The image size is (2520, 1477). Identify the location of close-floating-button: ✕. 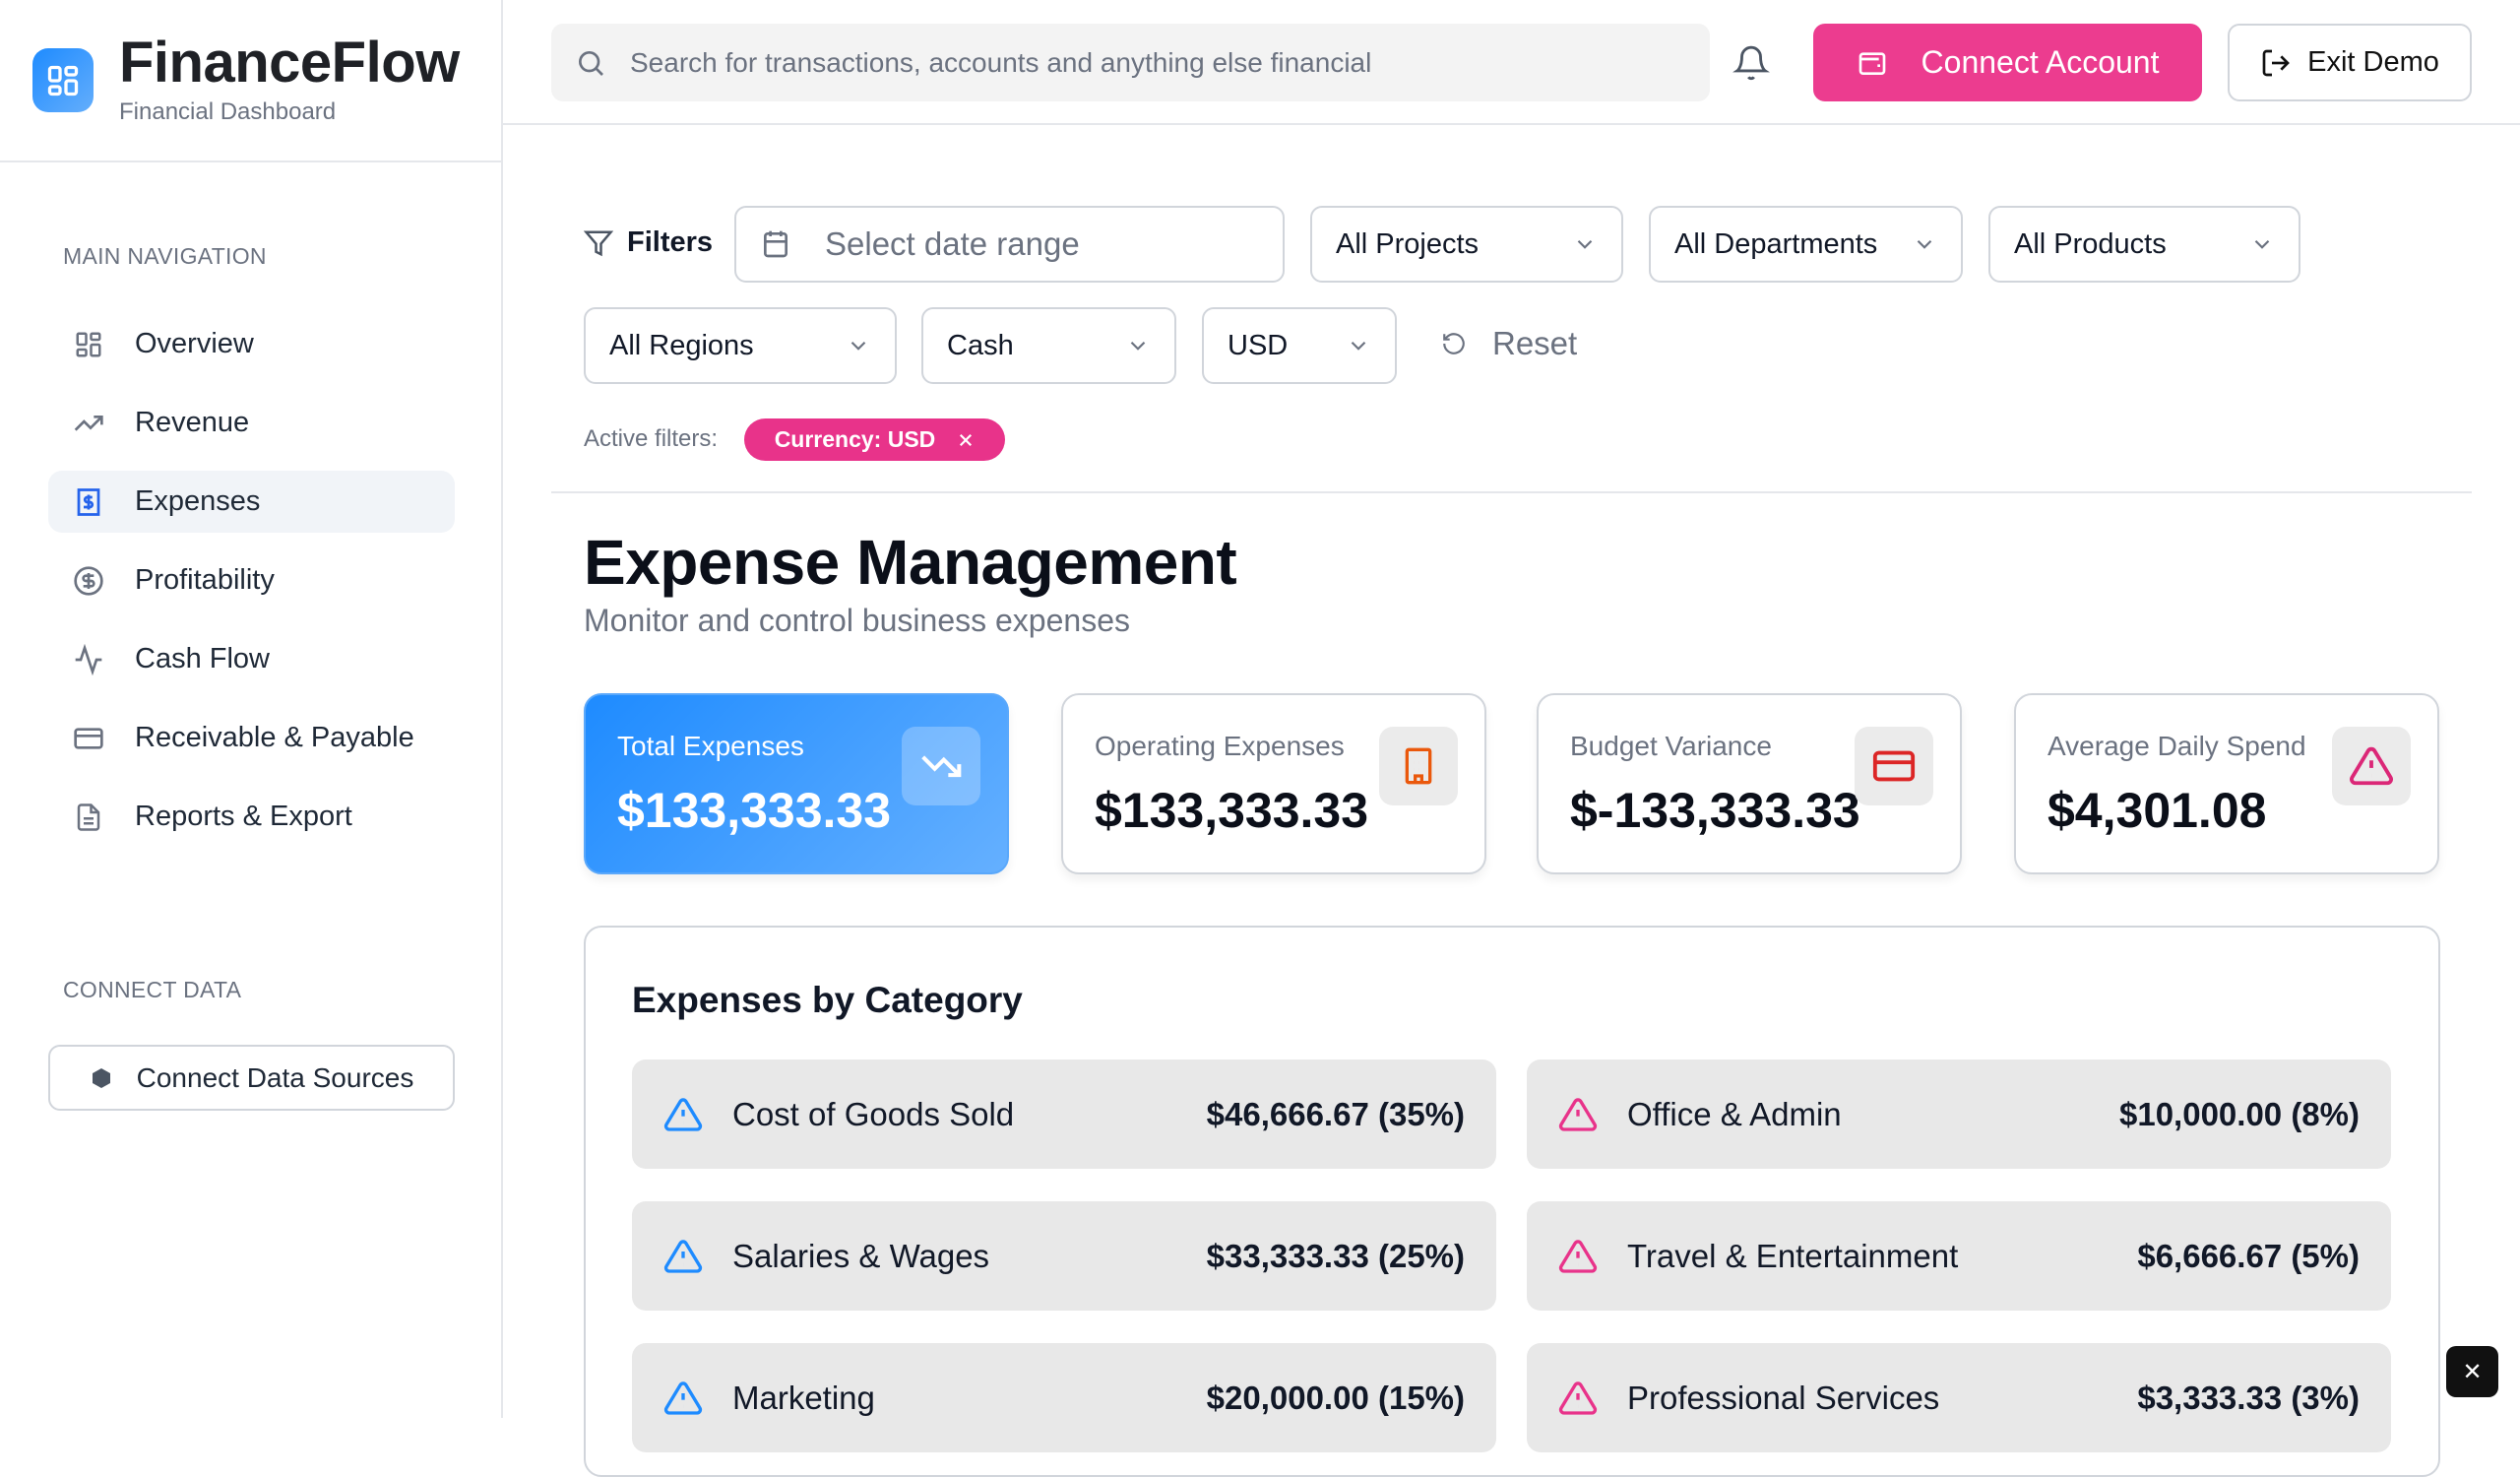
(2472, 1371).